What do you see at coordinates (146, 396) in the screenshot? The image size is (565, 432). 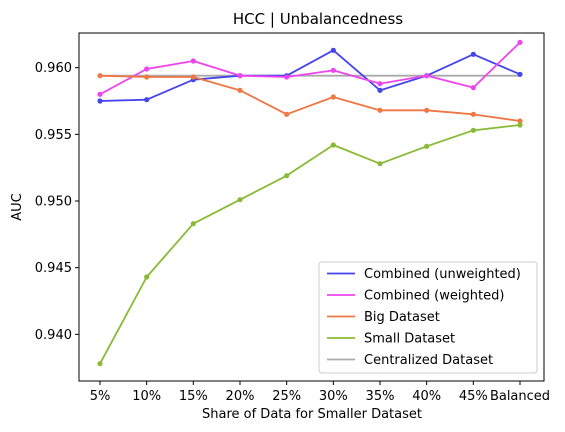 I see `x-tick-label: 10%` at bounding box center [146, 396].